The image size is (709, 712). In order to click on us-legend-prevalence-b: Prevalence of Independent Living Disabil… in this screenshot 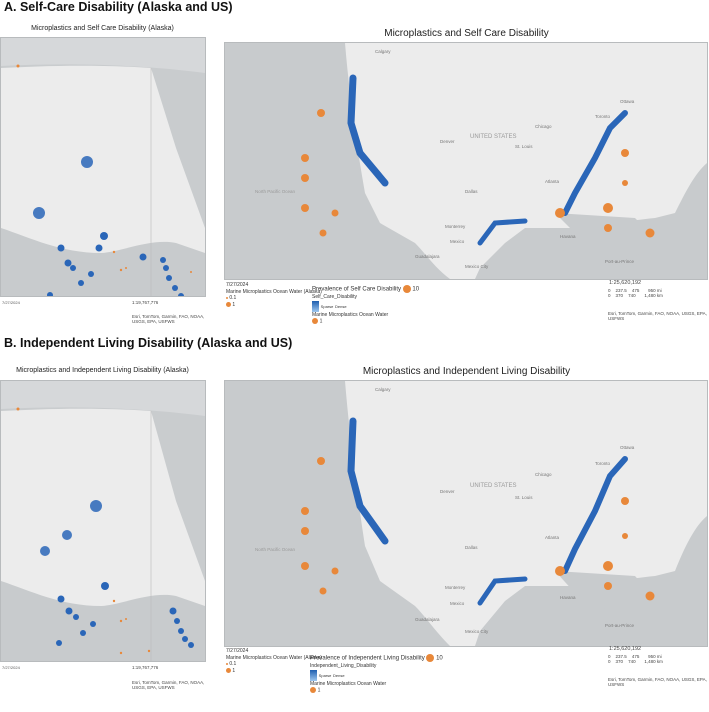, I will do `click(376, 674)`.